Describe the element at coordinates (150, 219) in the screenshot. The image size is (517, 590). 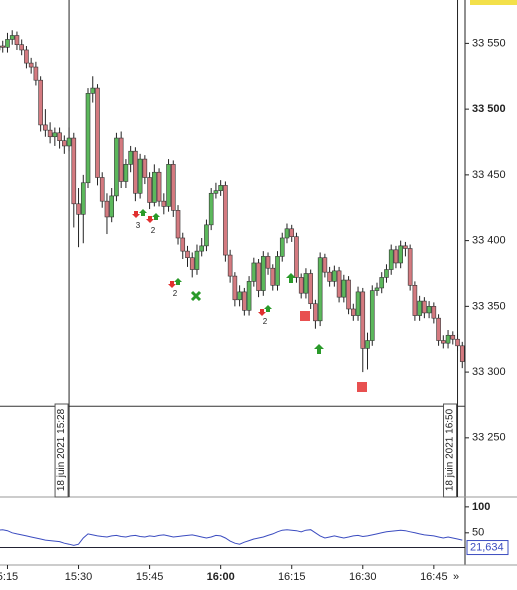
I see `sell-arrow` at that location.